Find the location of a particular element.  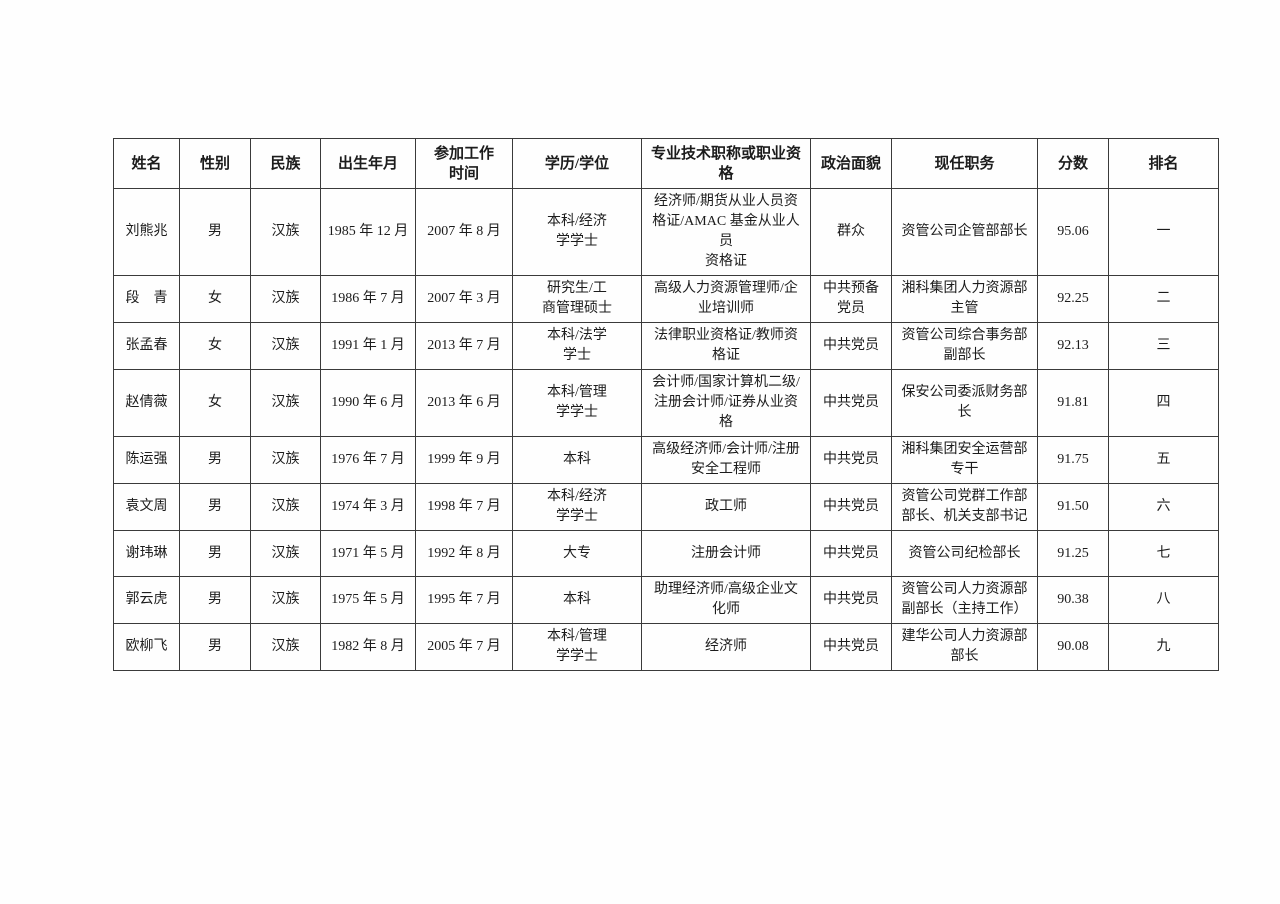

header-cell-ethnicity: 民族 is located at coordinates (285, 163).